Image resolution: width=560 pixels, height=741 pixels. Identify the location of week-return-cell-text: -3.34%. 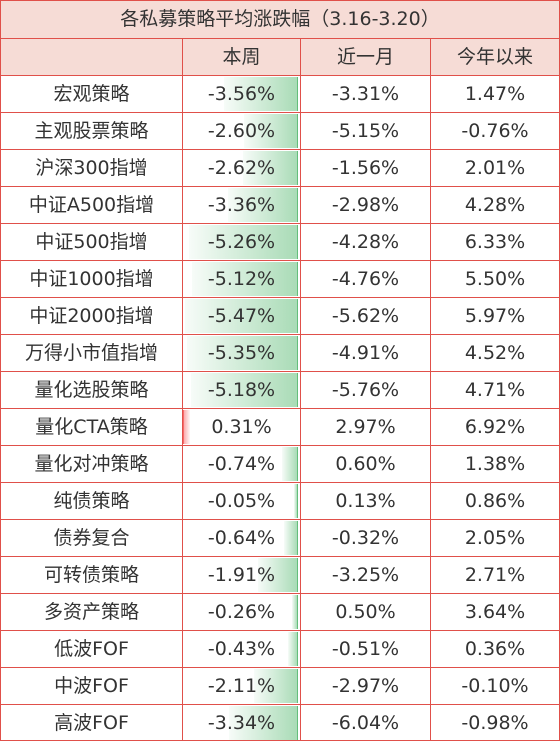
(241, 723).